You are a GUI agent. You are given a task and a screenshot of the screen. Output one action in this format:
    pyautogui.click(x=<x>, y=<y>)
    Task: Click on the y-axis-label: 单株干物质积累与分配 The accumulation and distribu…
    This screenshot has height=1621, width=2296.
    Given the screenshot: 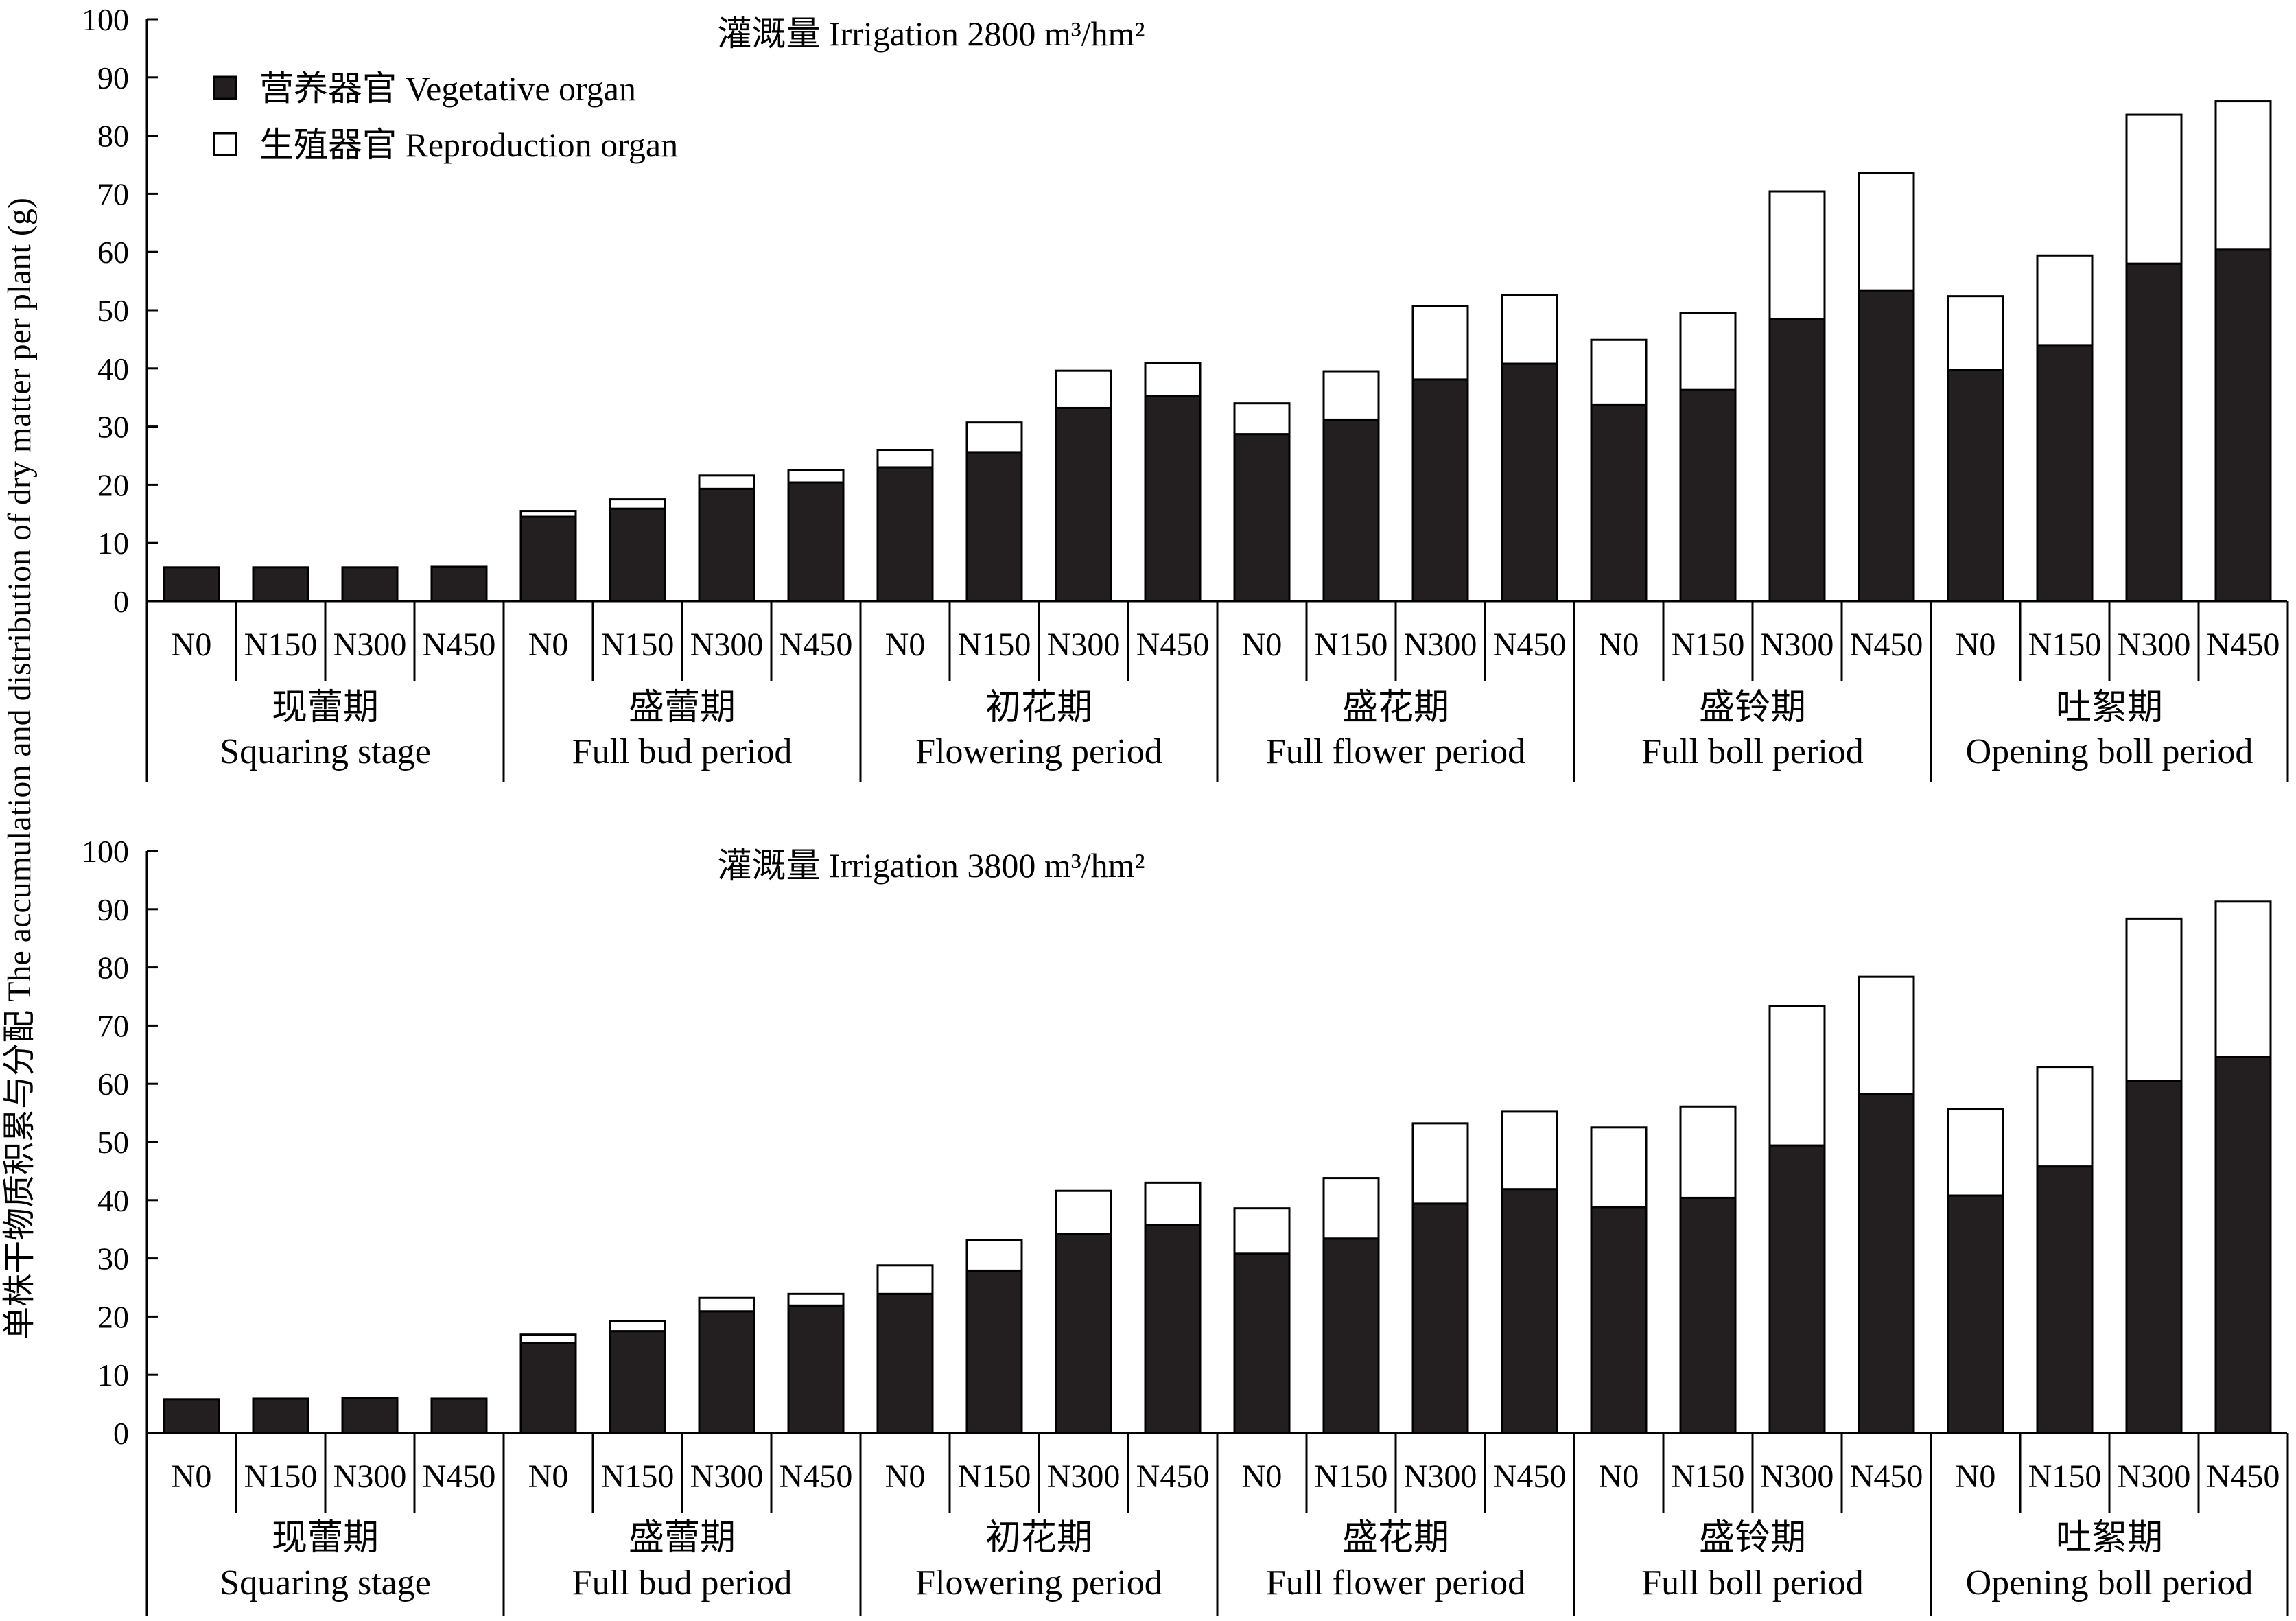 What is the action you would take?
    pyautogui.click(x=19, y=769)
    